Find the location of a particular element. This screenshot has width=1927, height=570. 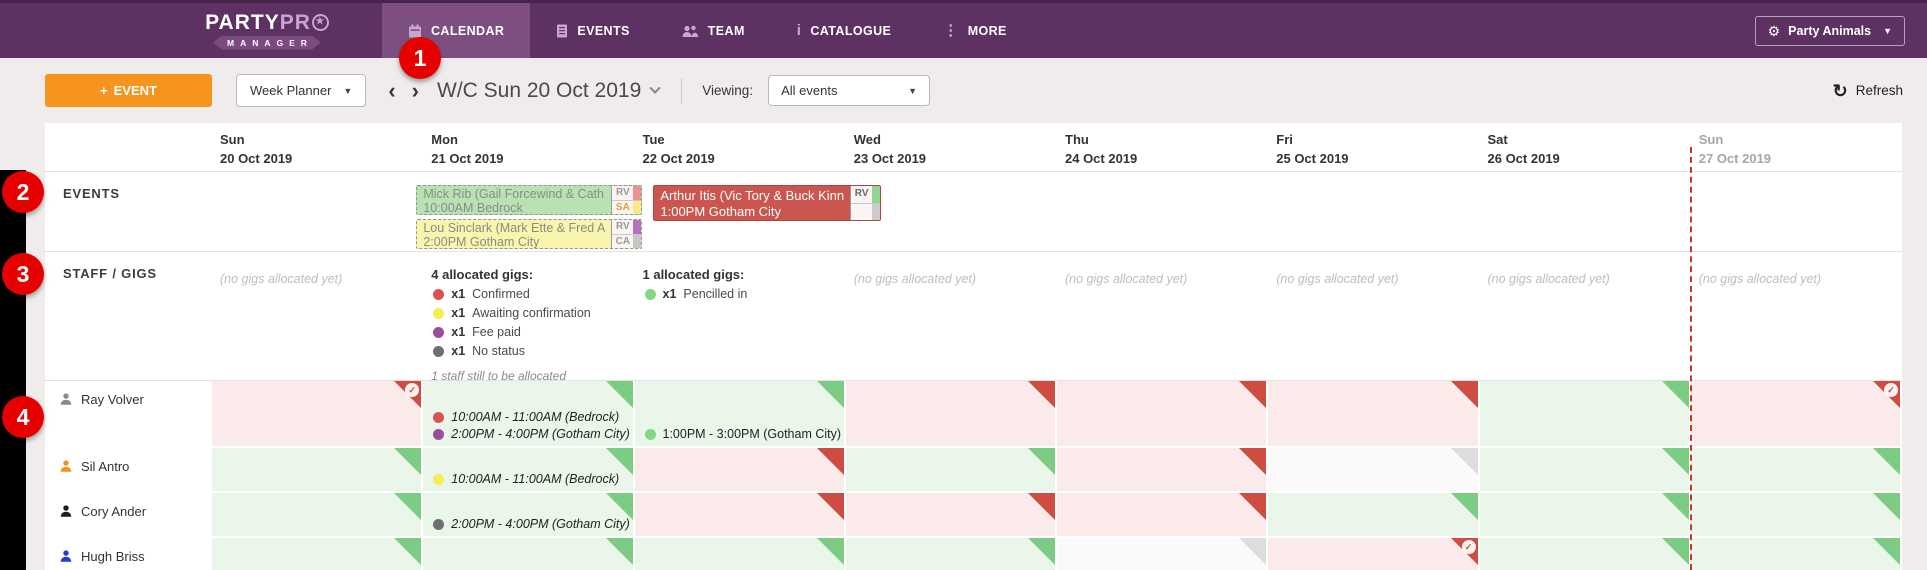

week-title-dropdown: W/C Sun 20 Oct 2019 is located at coordinates (549, 91).